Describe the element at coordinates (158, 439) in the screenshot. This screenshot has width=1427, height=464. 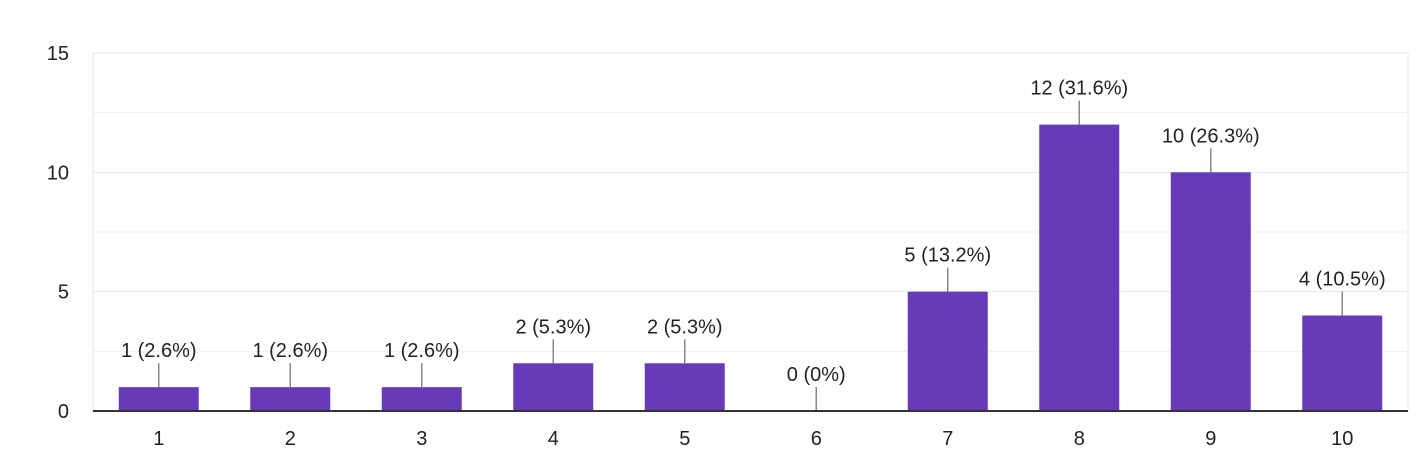
I see `x-tick-label: 1` at that location.